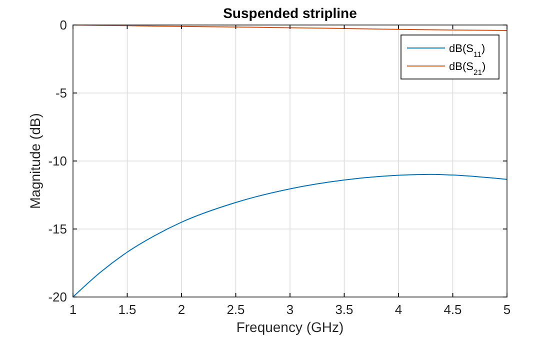  Describe the element at coordinates (467, 68) in the screenshot. I see `legend-label: dB(S$_{21}$)` at that location.